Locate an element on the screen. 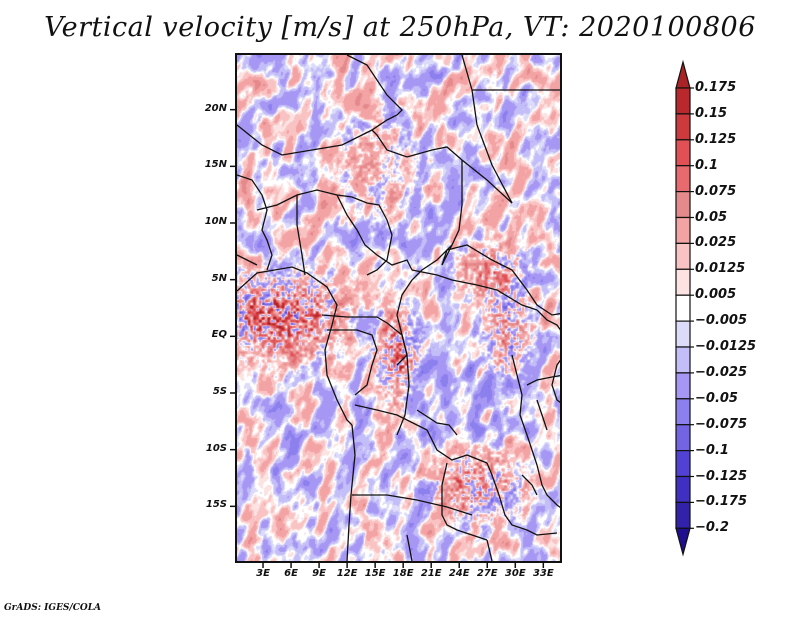 This screenshot has height=618, width=800. y-tick-label: 15S is located at coordinates (216, 505).